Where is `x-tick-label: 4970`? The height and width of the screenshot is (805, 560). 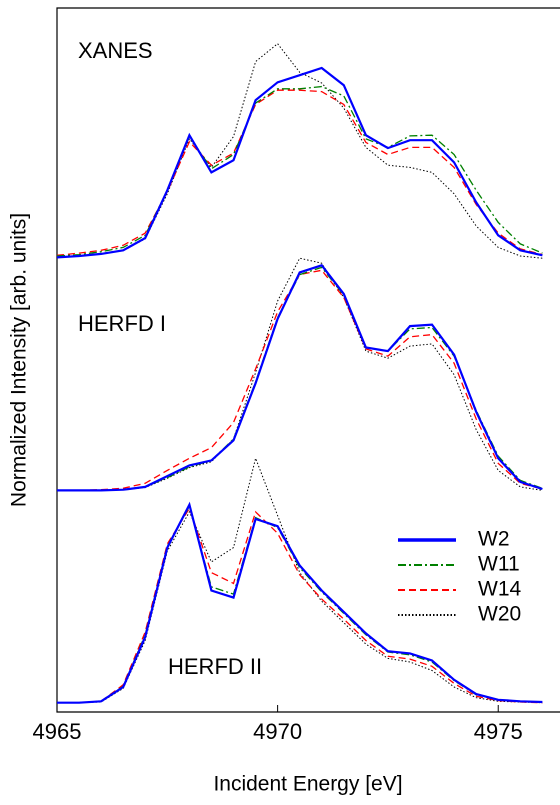 x-tick-label: 4970 is located at coordinates (277, 731).